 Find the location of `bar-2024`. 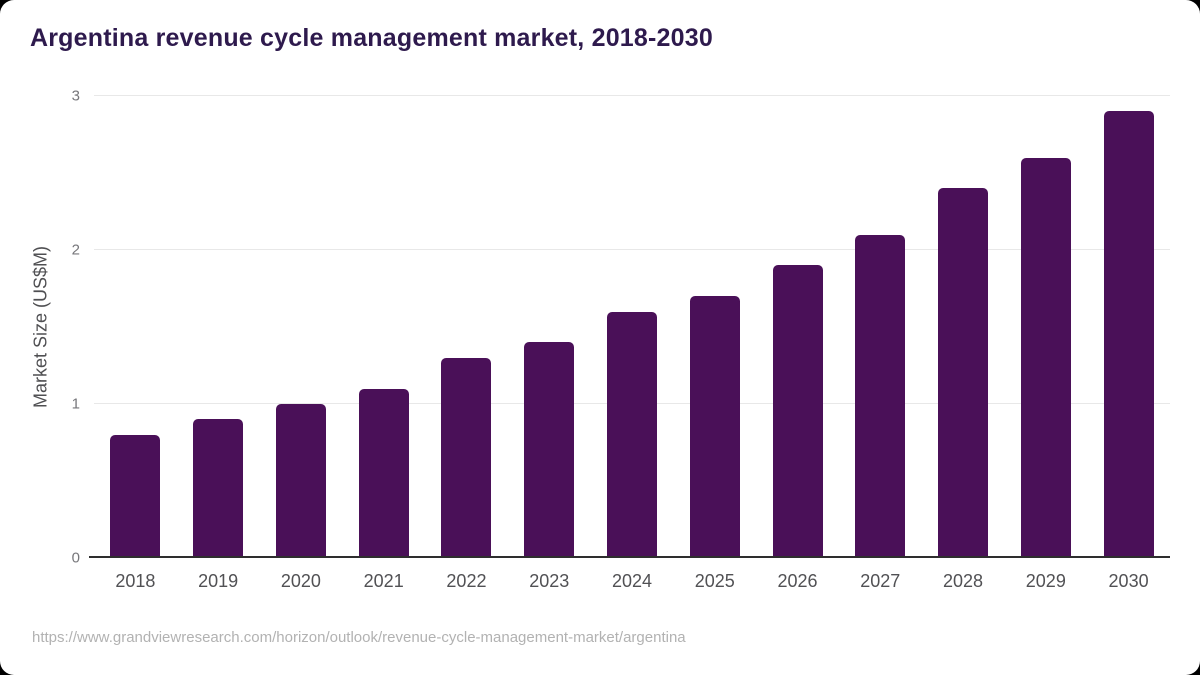

bar-2024 is located at coordinates (631, 434).